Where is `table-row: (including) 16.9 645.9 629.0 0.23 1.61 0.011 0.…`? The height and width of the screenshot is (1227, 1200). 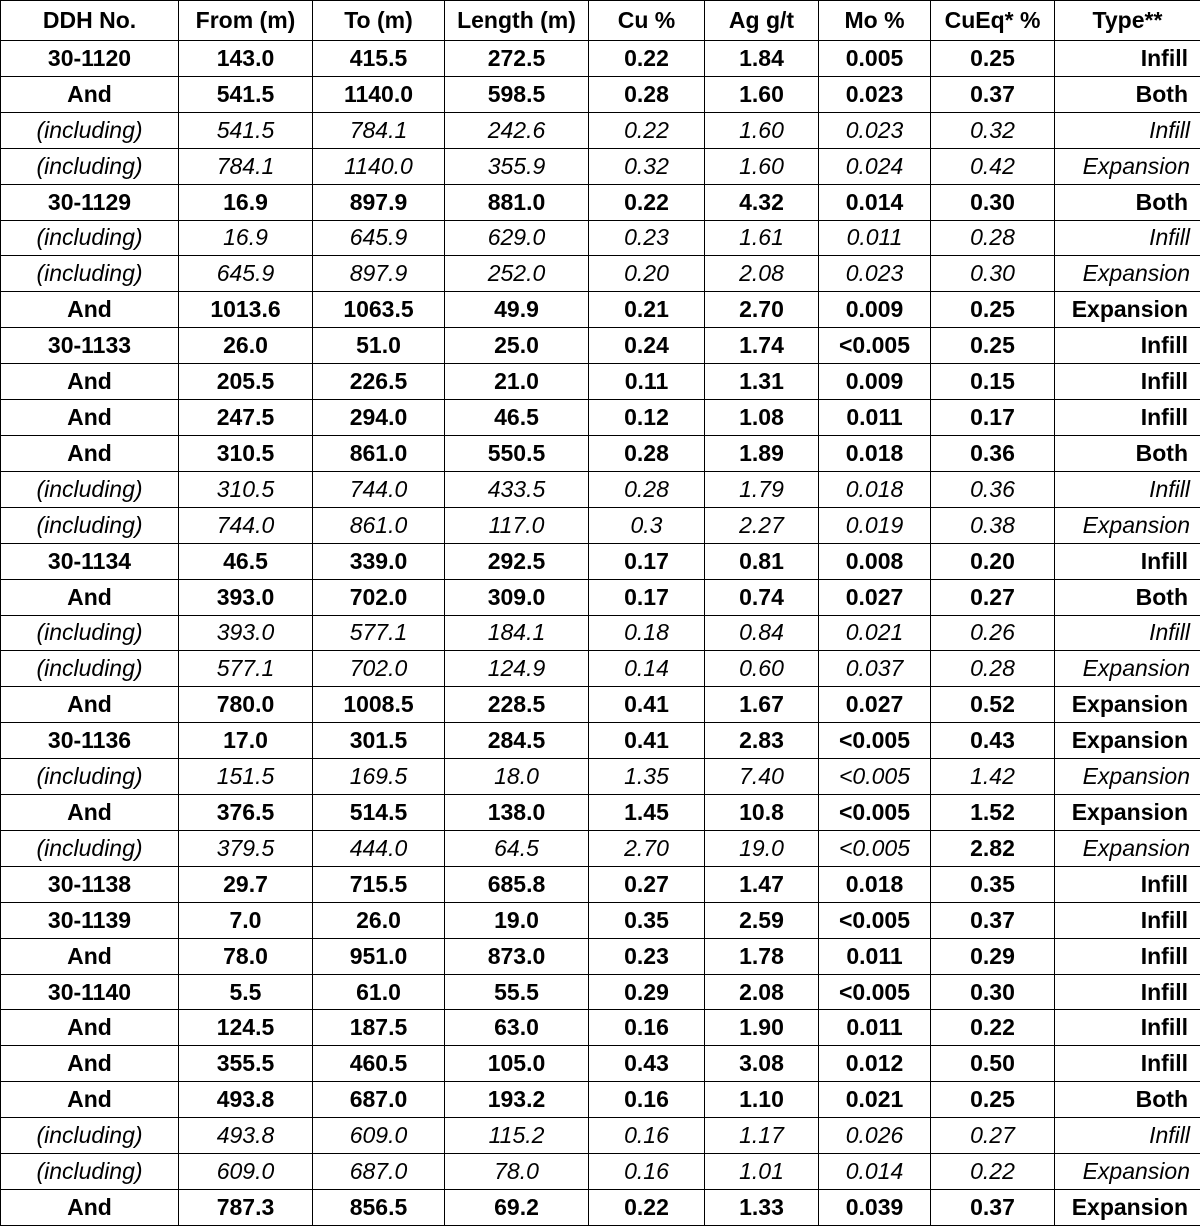 table-row: (including) 16.9 645.9 629.0 0.23 1.61 0.011 0.… is located at coordinates (600, 238).